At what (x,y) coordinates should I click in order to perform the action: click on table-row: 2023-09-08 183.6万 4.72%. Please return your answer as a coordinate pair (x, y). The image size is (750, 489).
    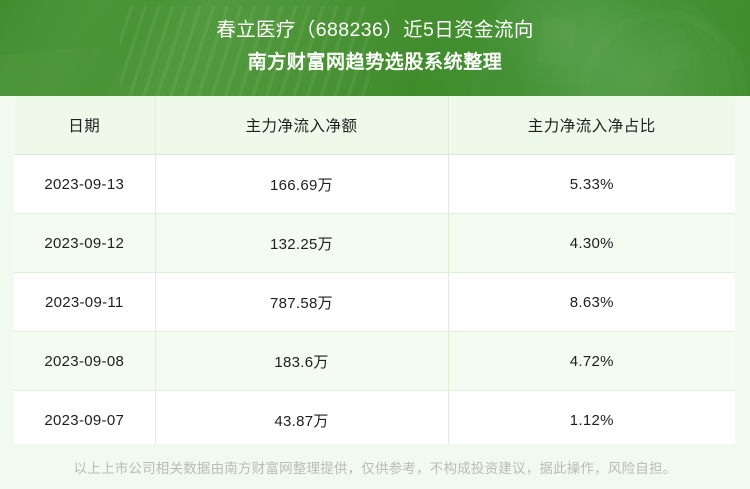
    Looking at the image, I should click on (374, 361).